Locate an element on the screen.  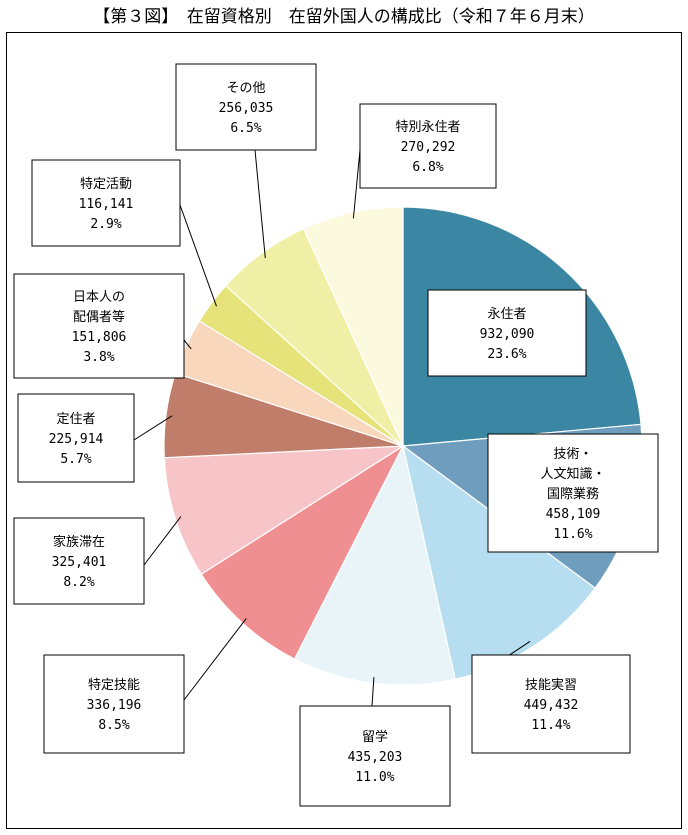
slice-value-8: 151,806 is located at coordinates (99, 337).